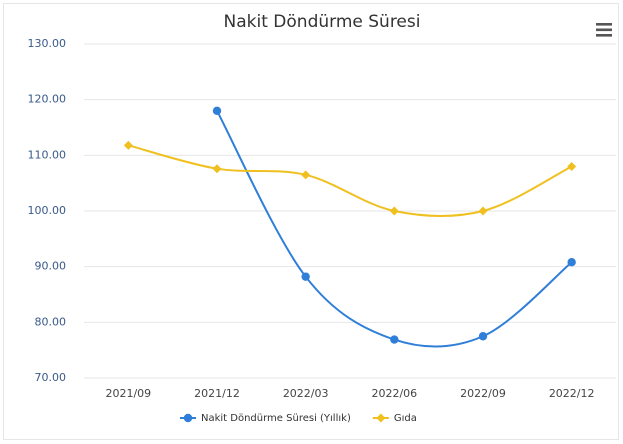  What do you see at coordinates (306, 393) in the screenshot?
I see `x-tick-label: 2022/03` at bounding box center [306, 393].